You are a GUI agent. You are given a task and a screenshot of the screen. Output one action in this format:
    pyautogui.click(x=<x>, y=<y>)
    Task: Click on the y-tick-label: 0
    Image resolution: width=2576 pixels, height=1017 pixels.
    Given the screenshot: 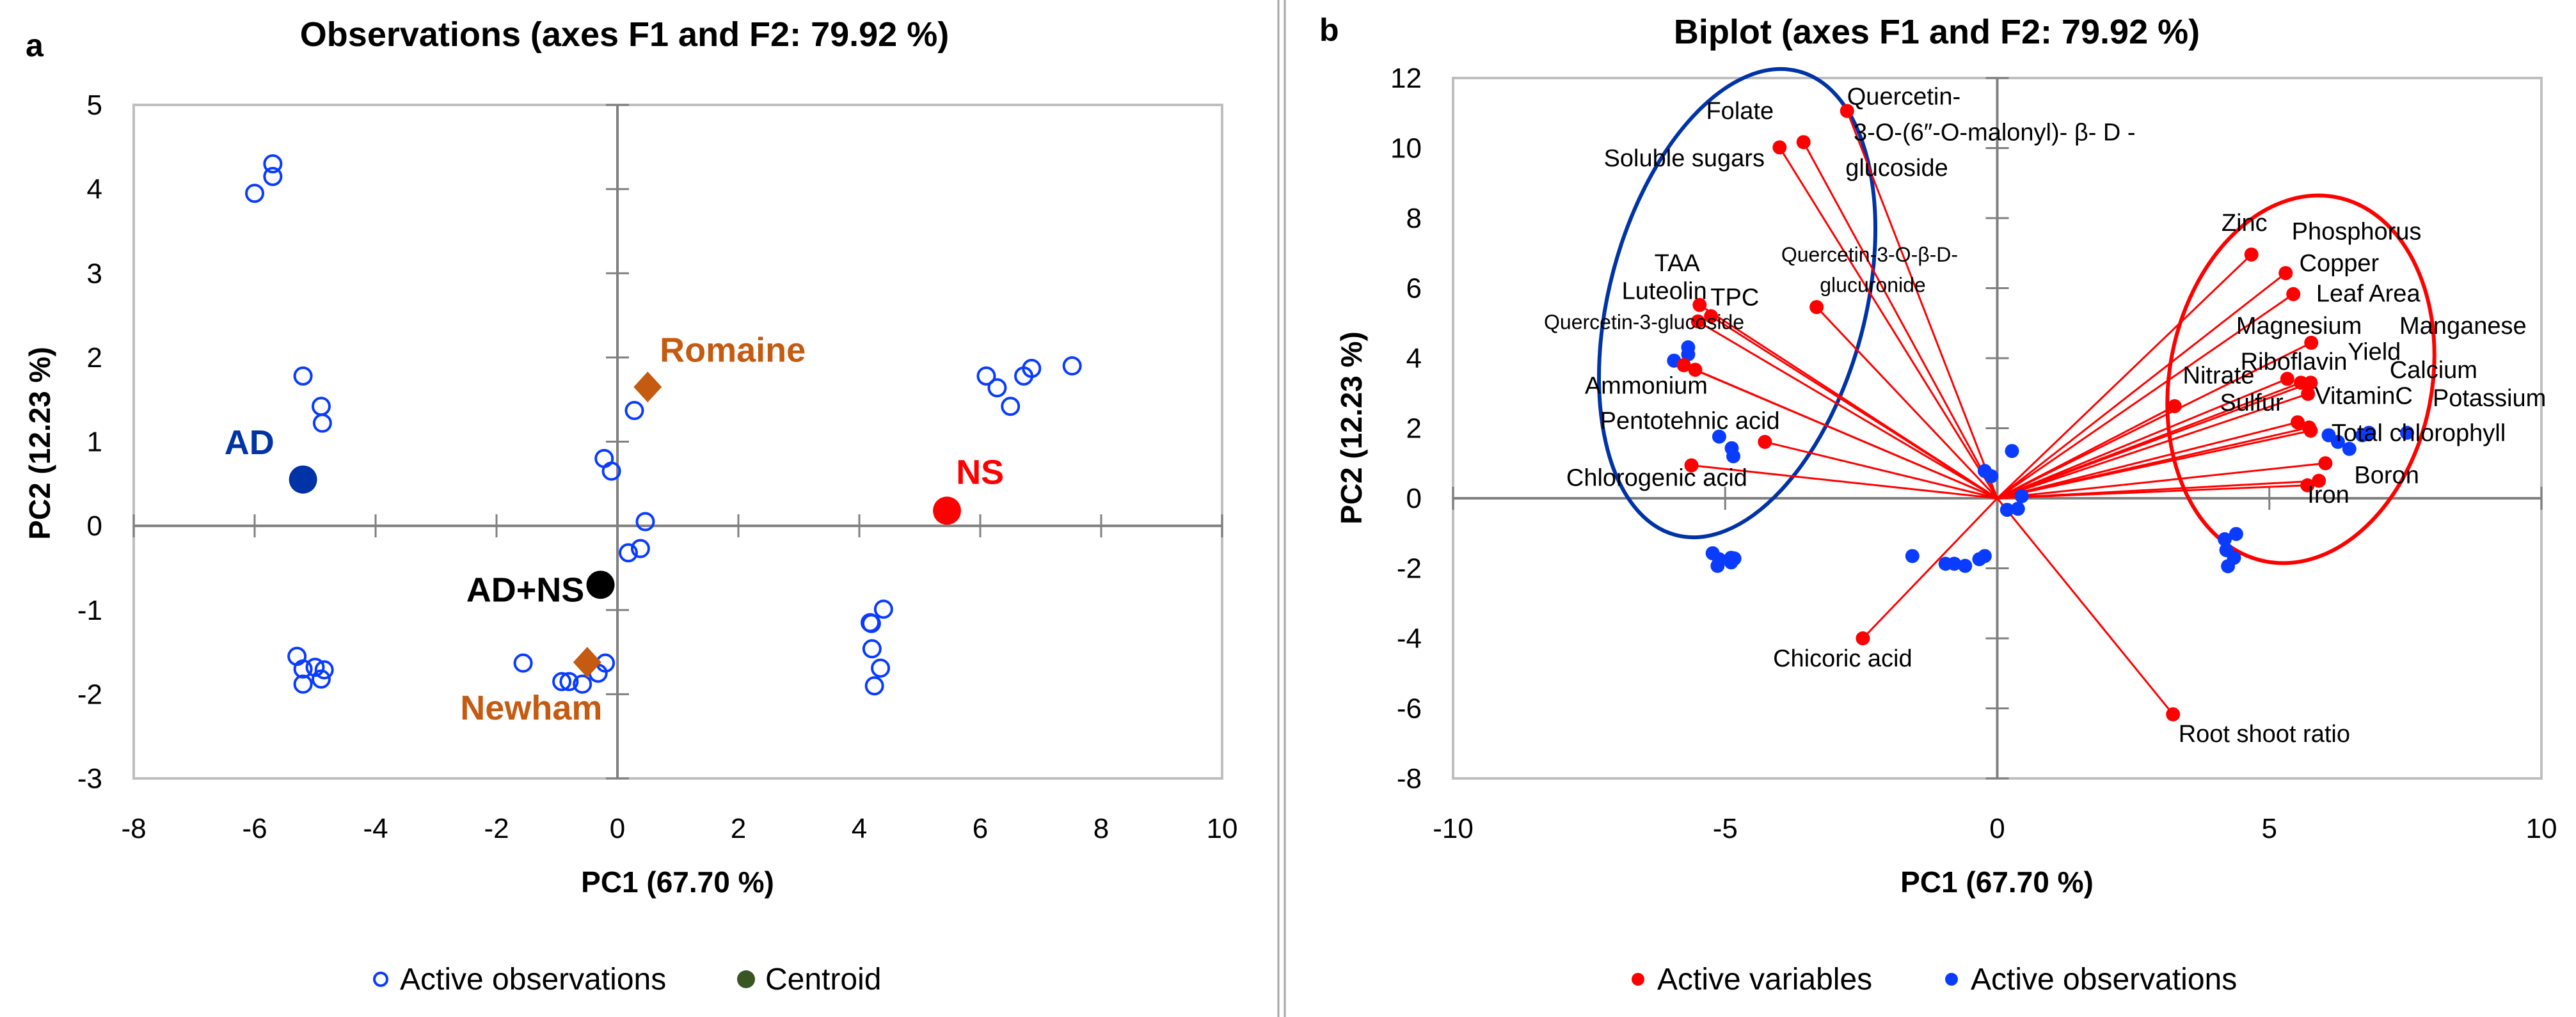 What is the action you would take?
    pyautogui.click(x=1414, y=498)
    